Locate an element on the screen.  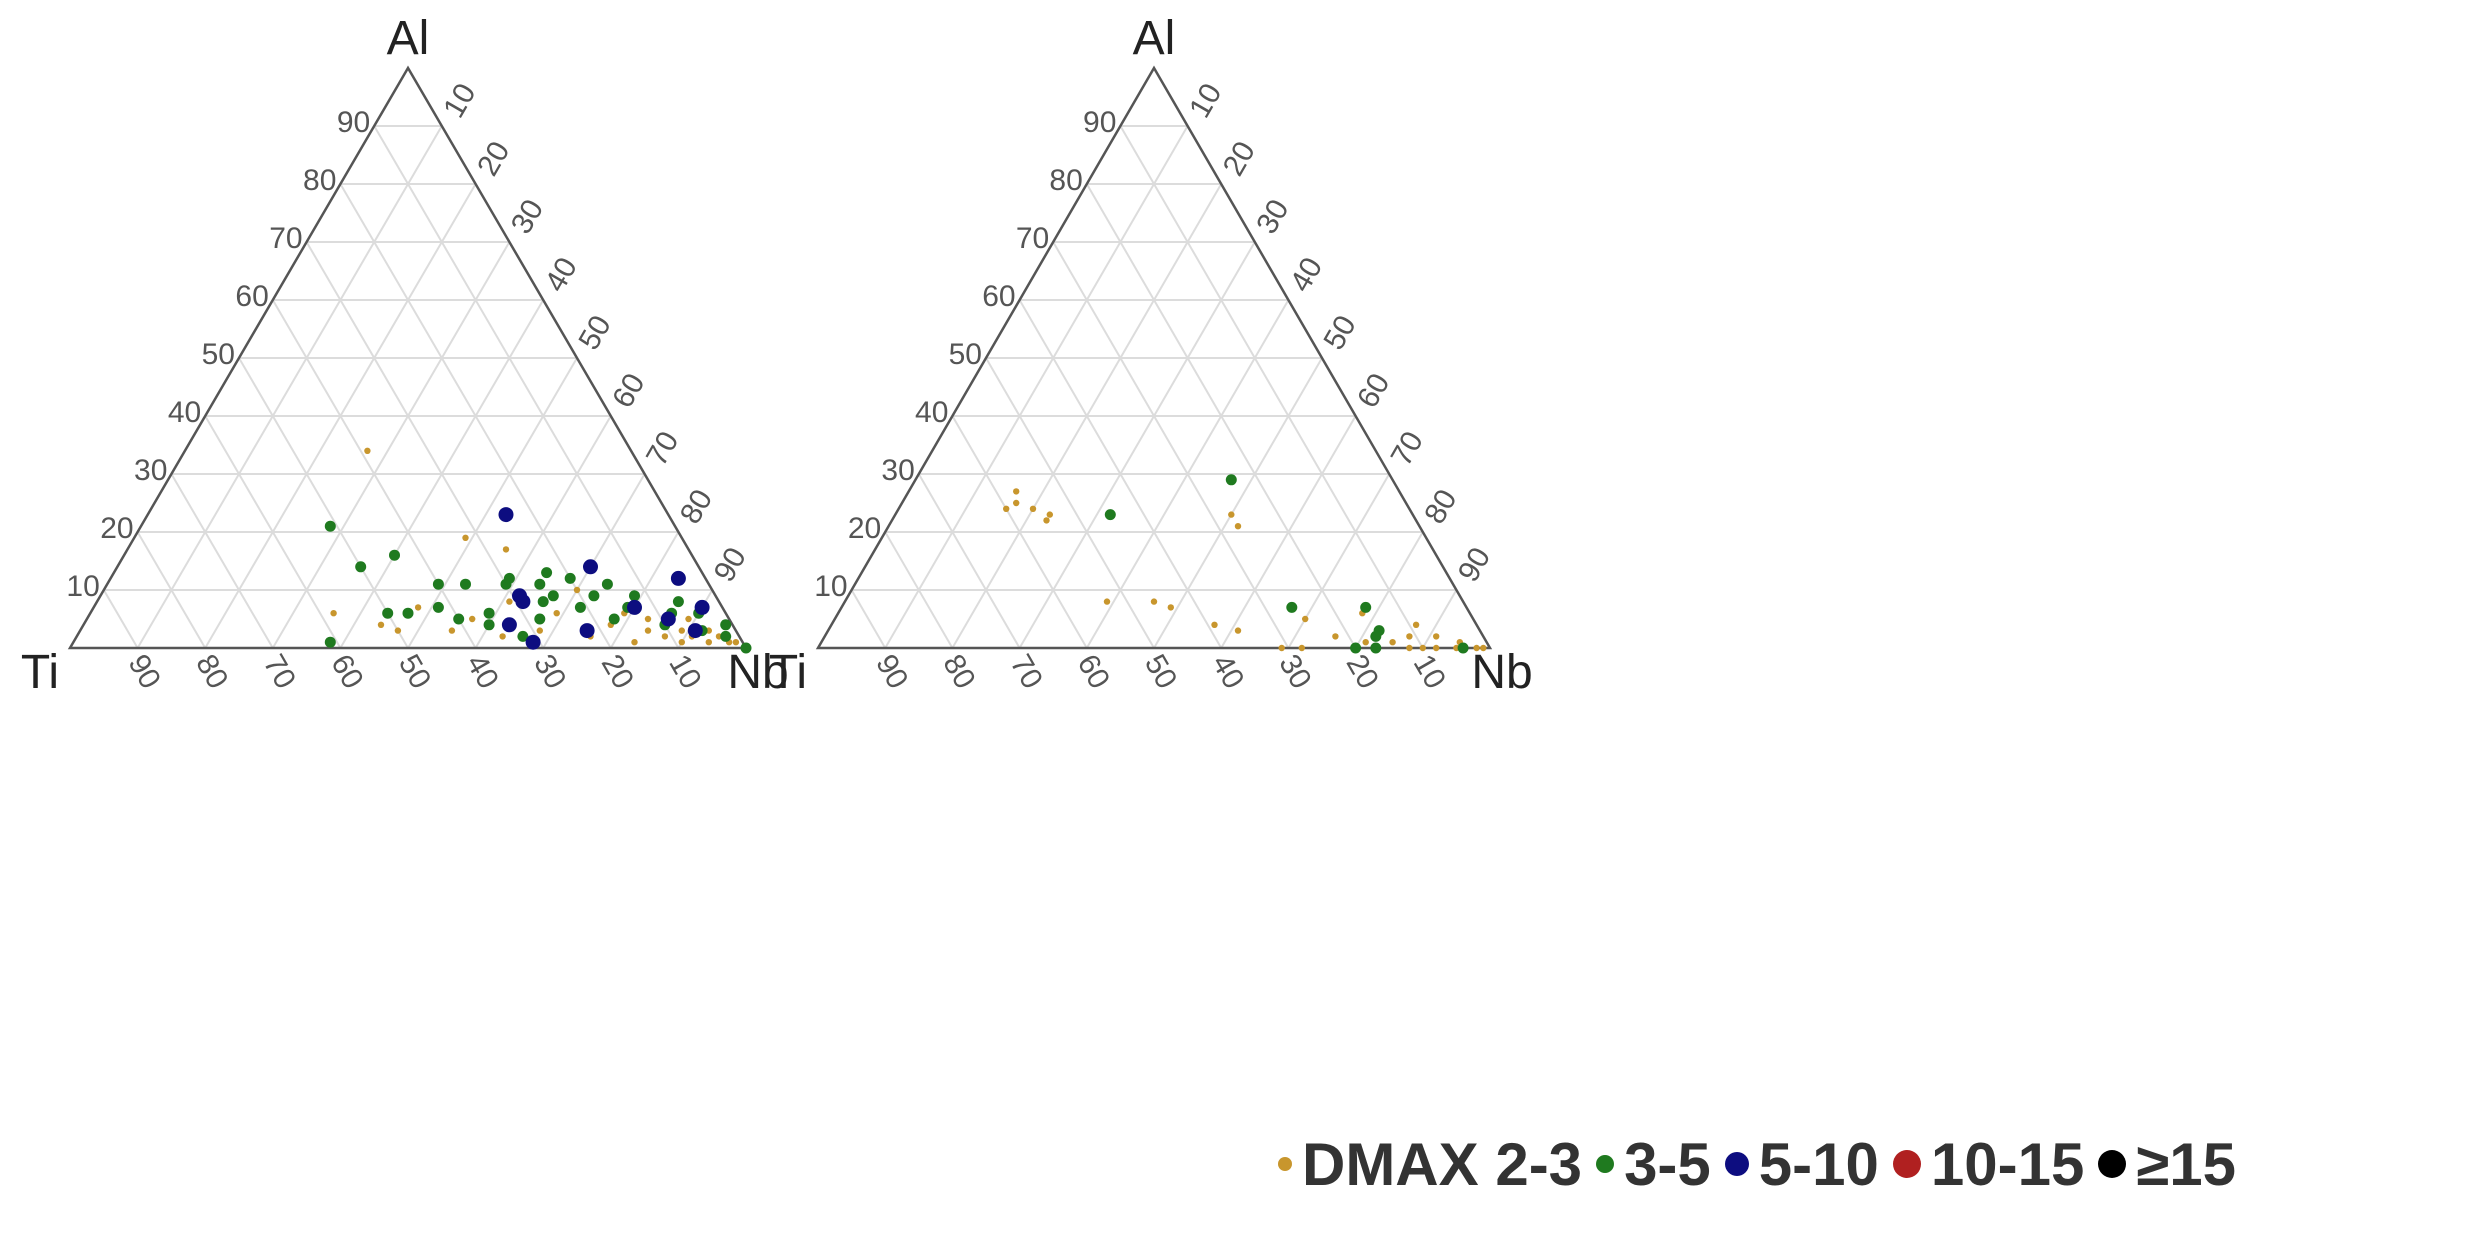
vertex-label-nb: Nb is located at coordinates (757, 672).